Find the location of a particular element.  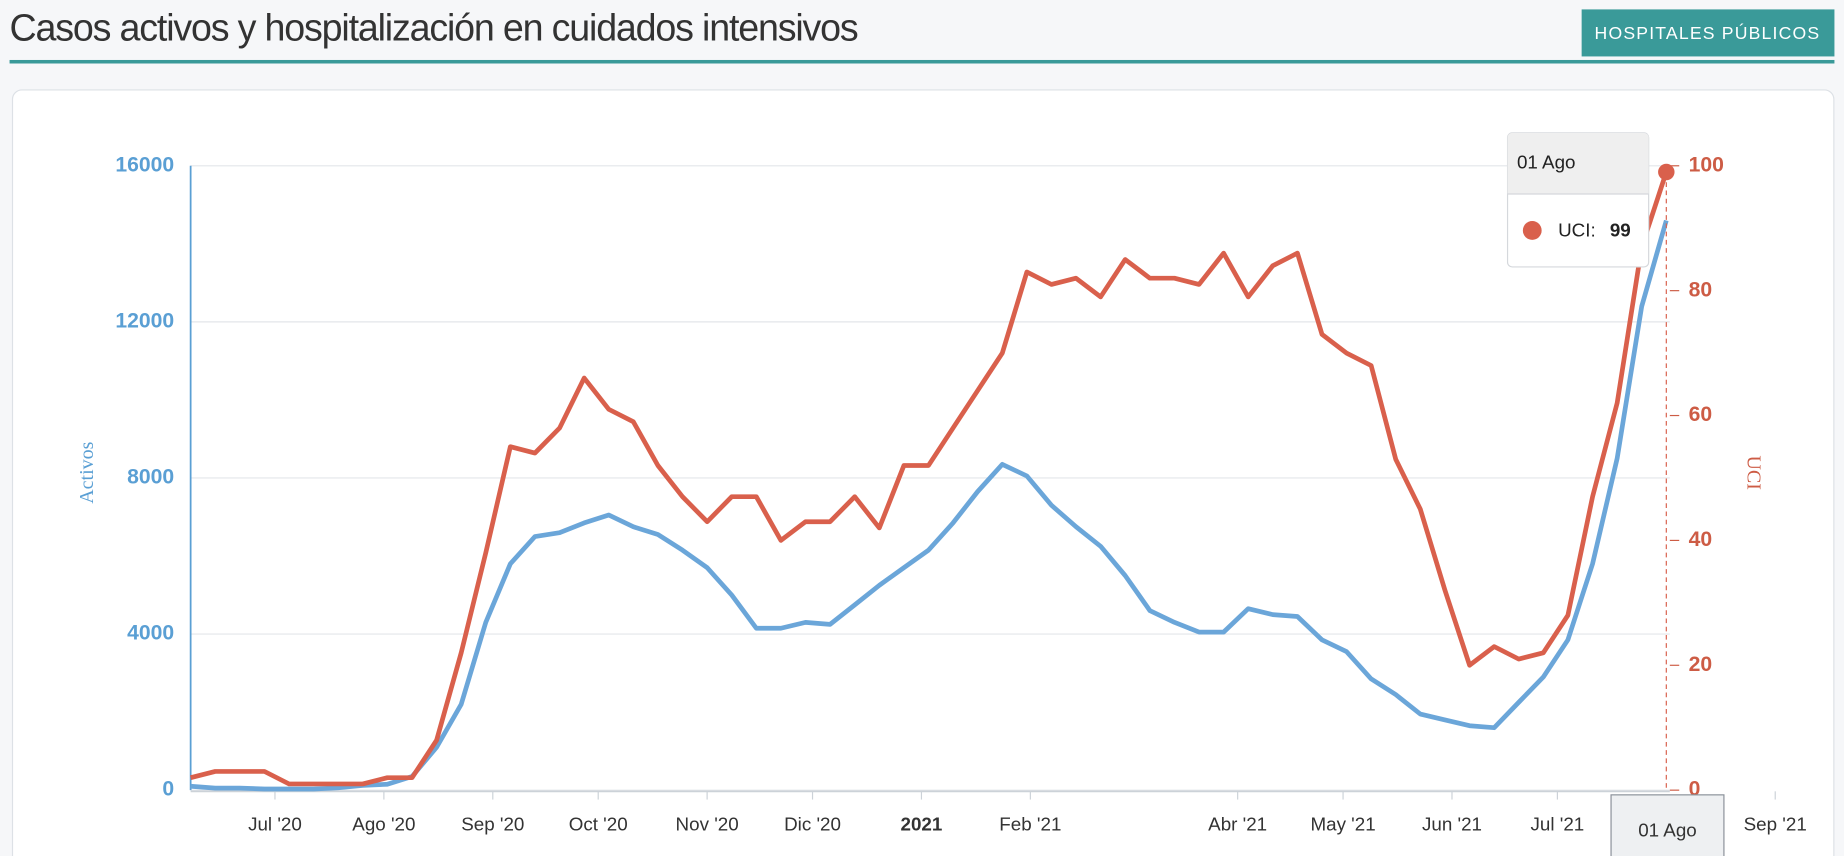

button is located at coordinates (1708, 33).